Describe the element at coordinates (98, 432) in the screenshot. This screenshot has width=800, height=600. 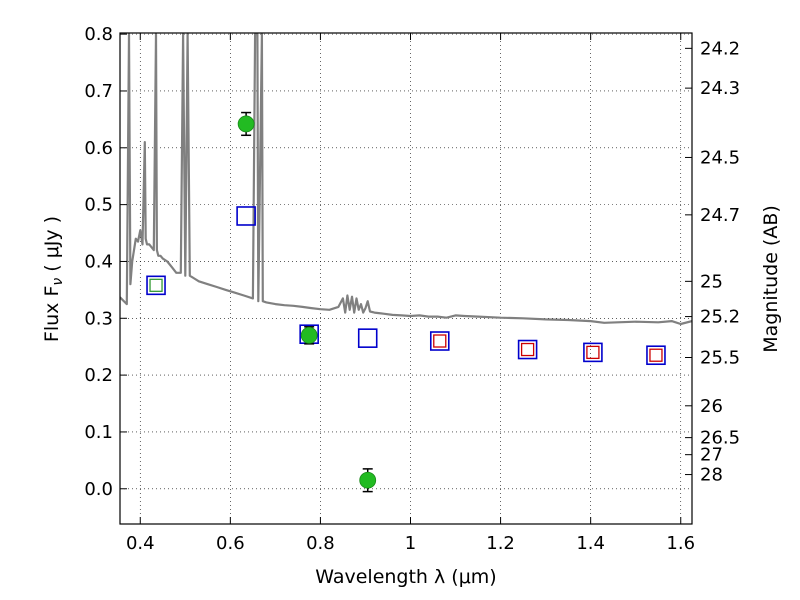
I see `y-tick-label: 0.1` at that location.